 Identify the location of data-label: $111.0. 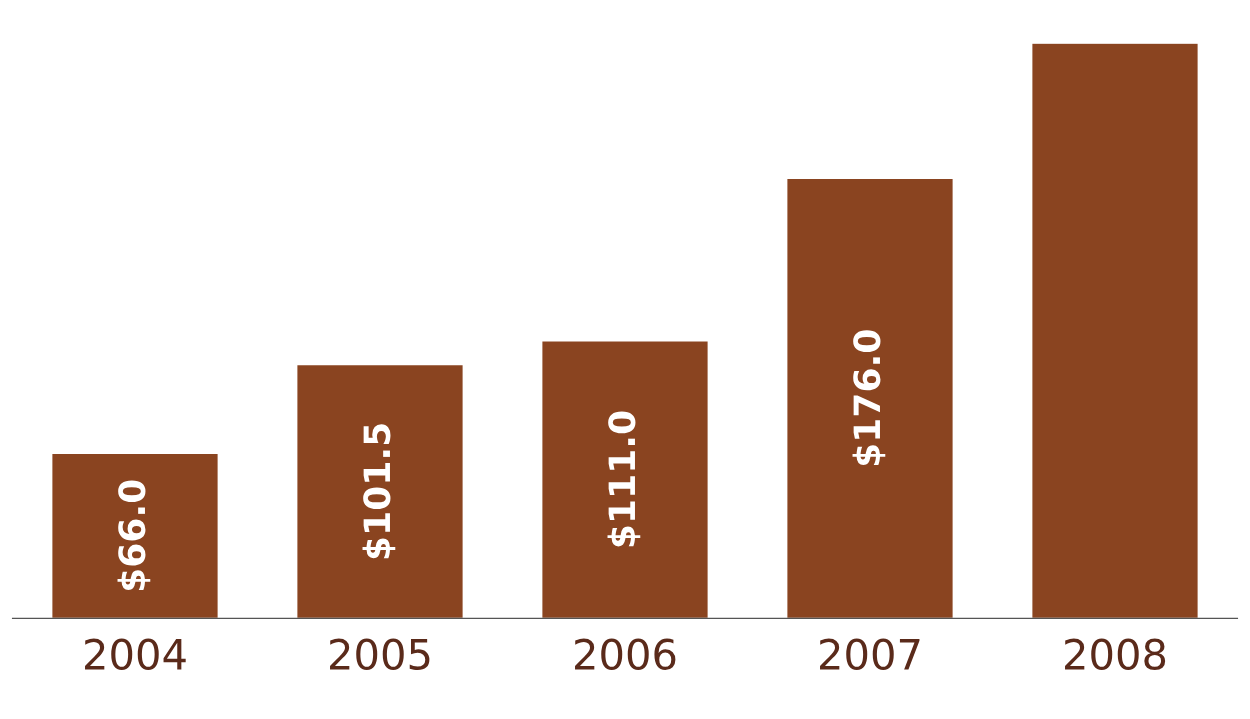
(624, 479).